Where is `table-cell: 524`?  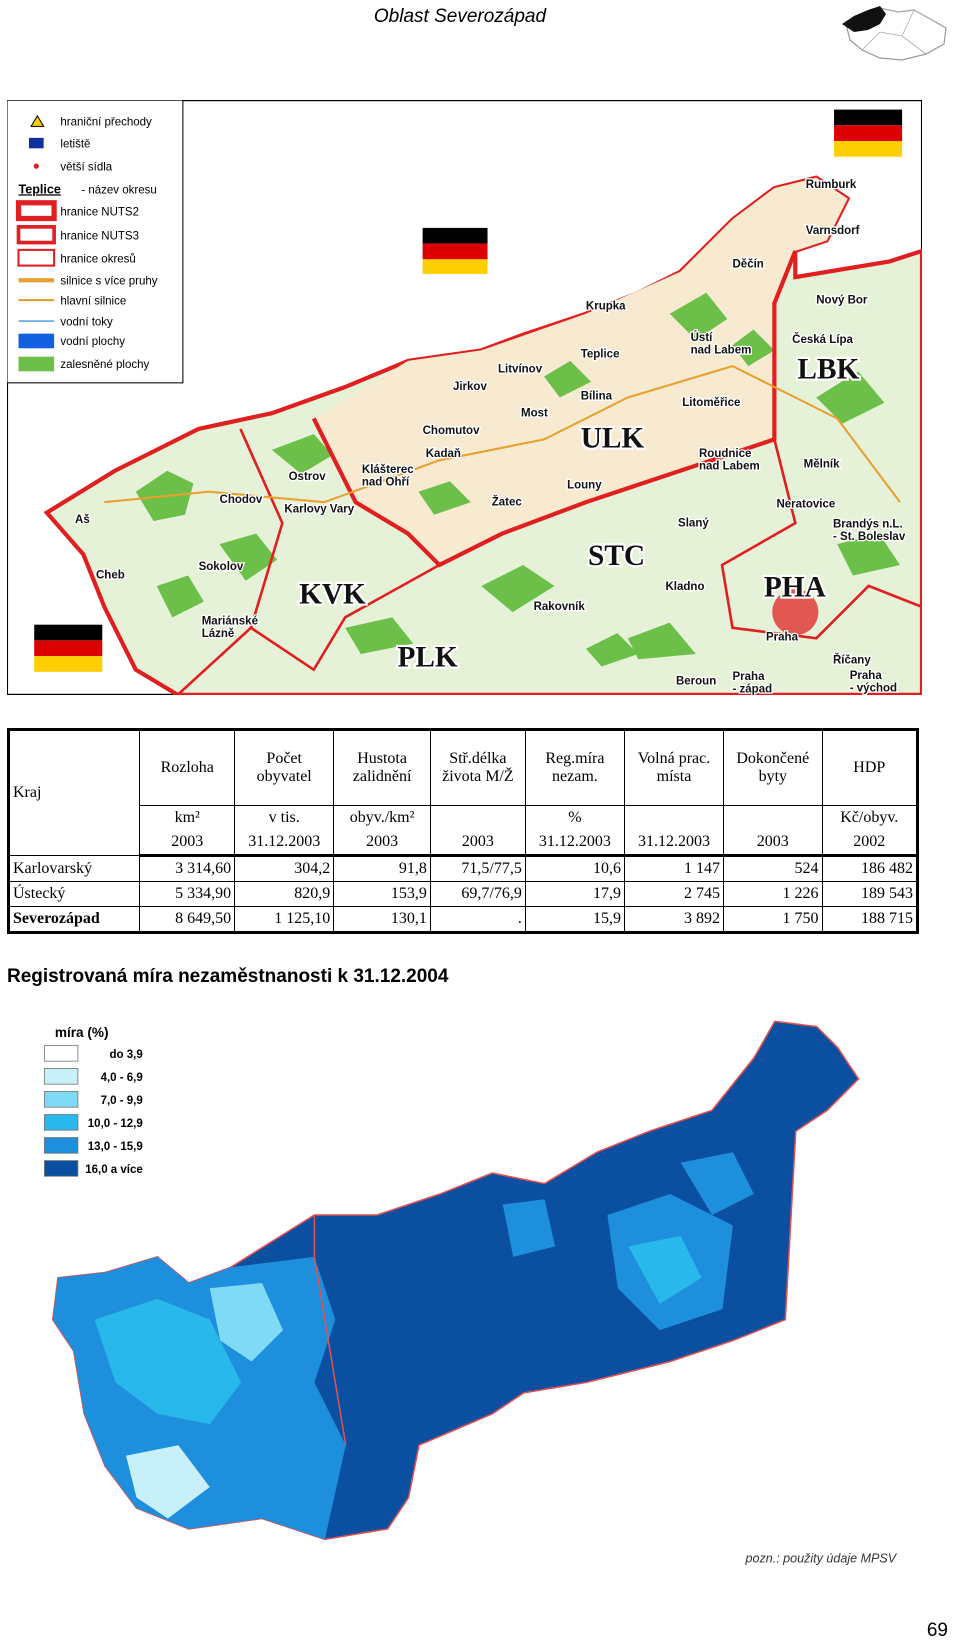
table-cell: 524 is located at coordinates (773, 868).